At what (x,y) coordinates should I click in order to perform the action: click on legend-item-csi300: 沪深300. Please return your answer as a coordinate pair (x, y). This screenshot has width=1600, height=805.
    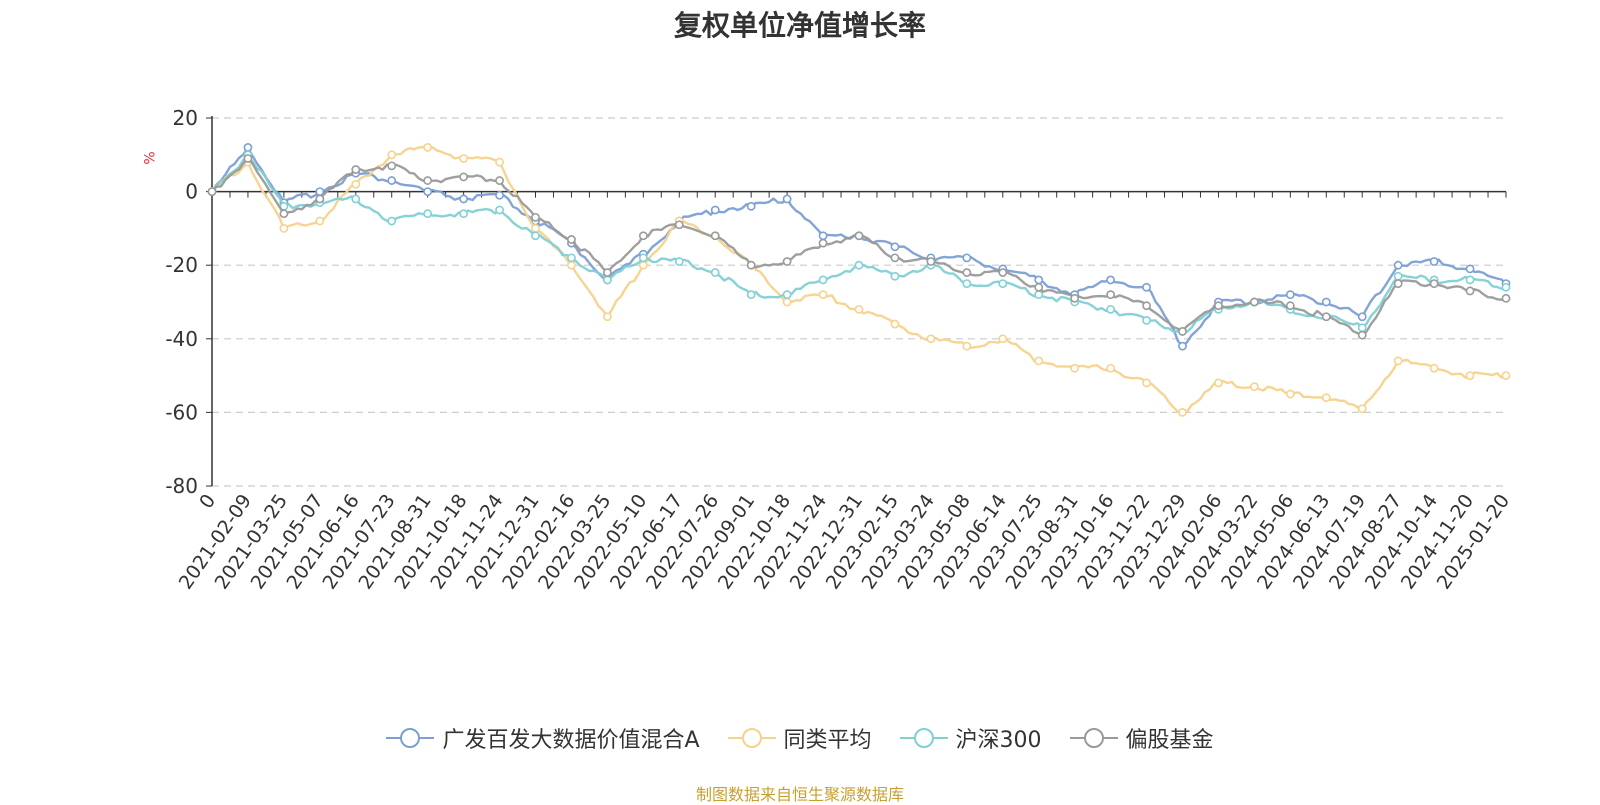
    Looking at the image, I should click on (970, 738).